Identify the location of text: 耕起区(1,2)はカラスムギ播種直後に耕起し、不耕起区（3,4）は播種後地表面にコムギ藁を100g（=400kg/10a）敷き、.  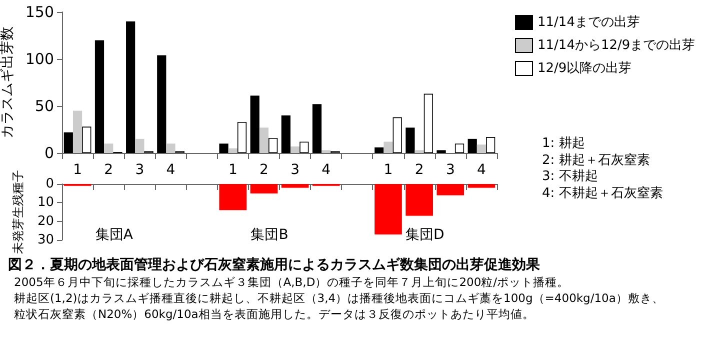
(339, 298).